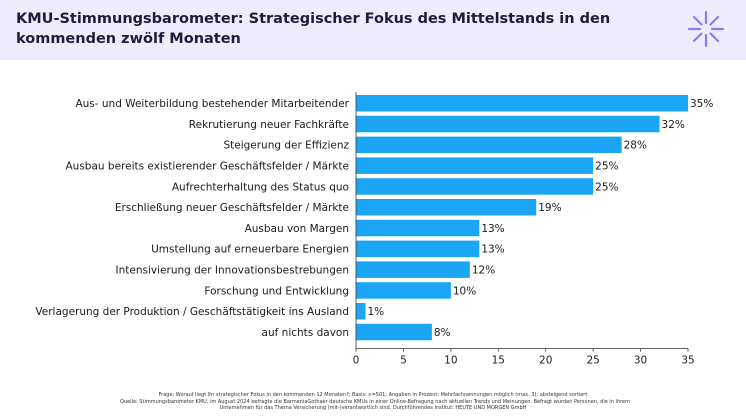  I want to click on x-tick-label: 30, so click(640, 361).